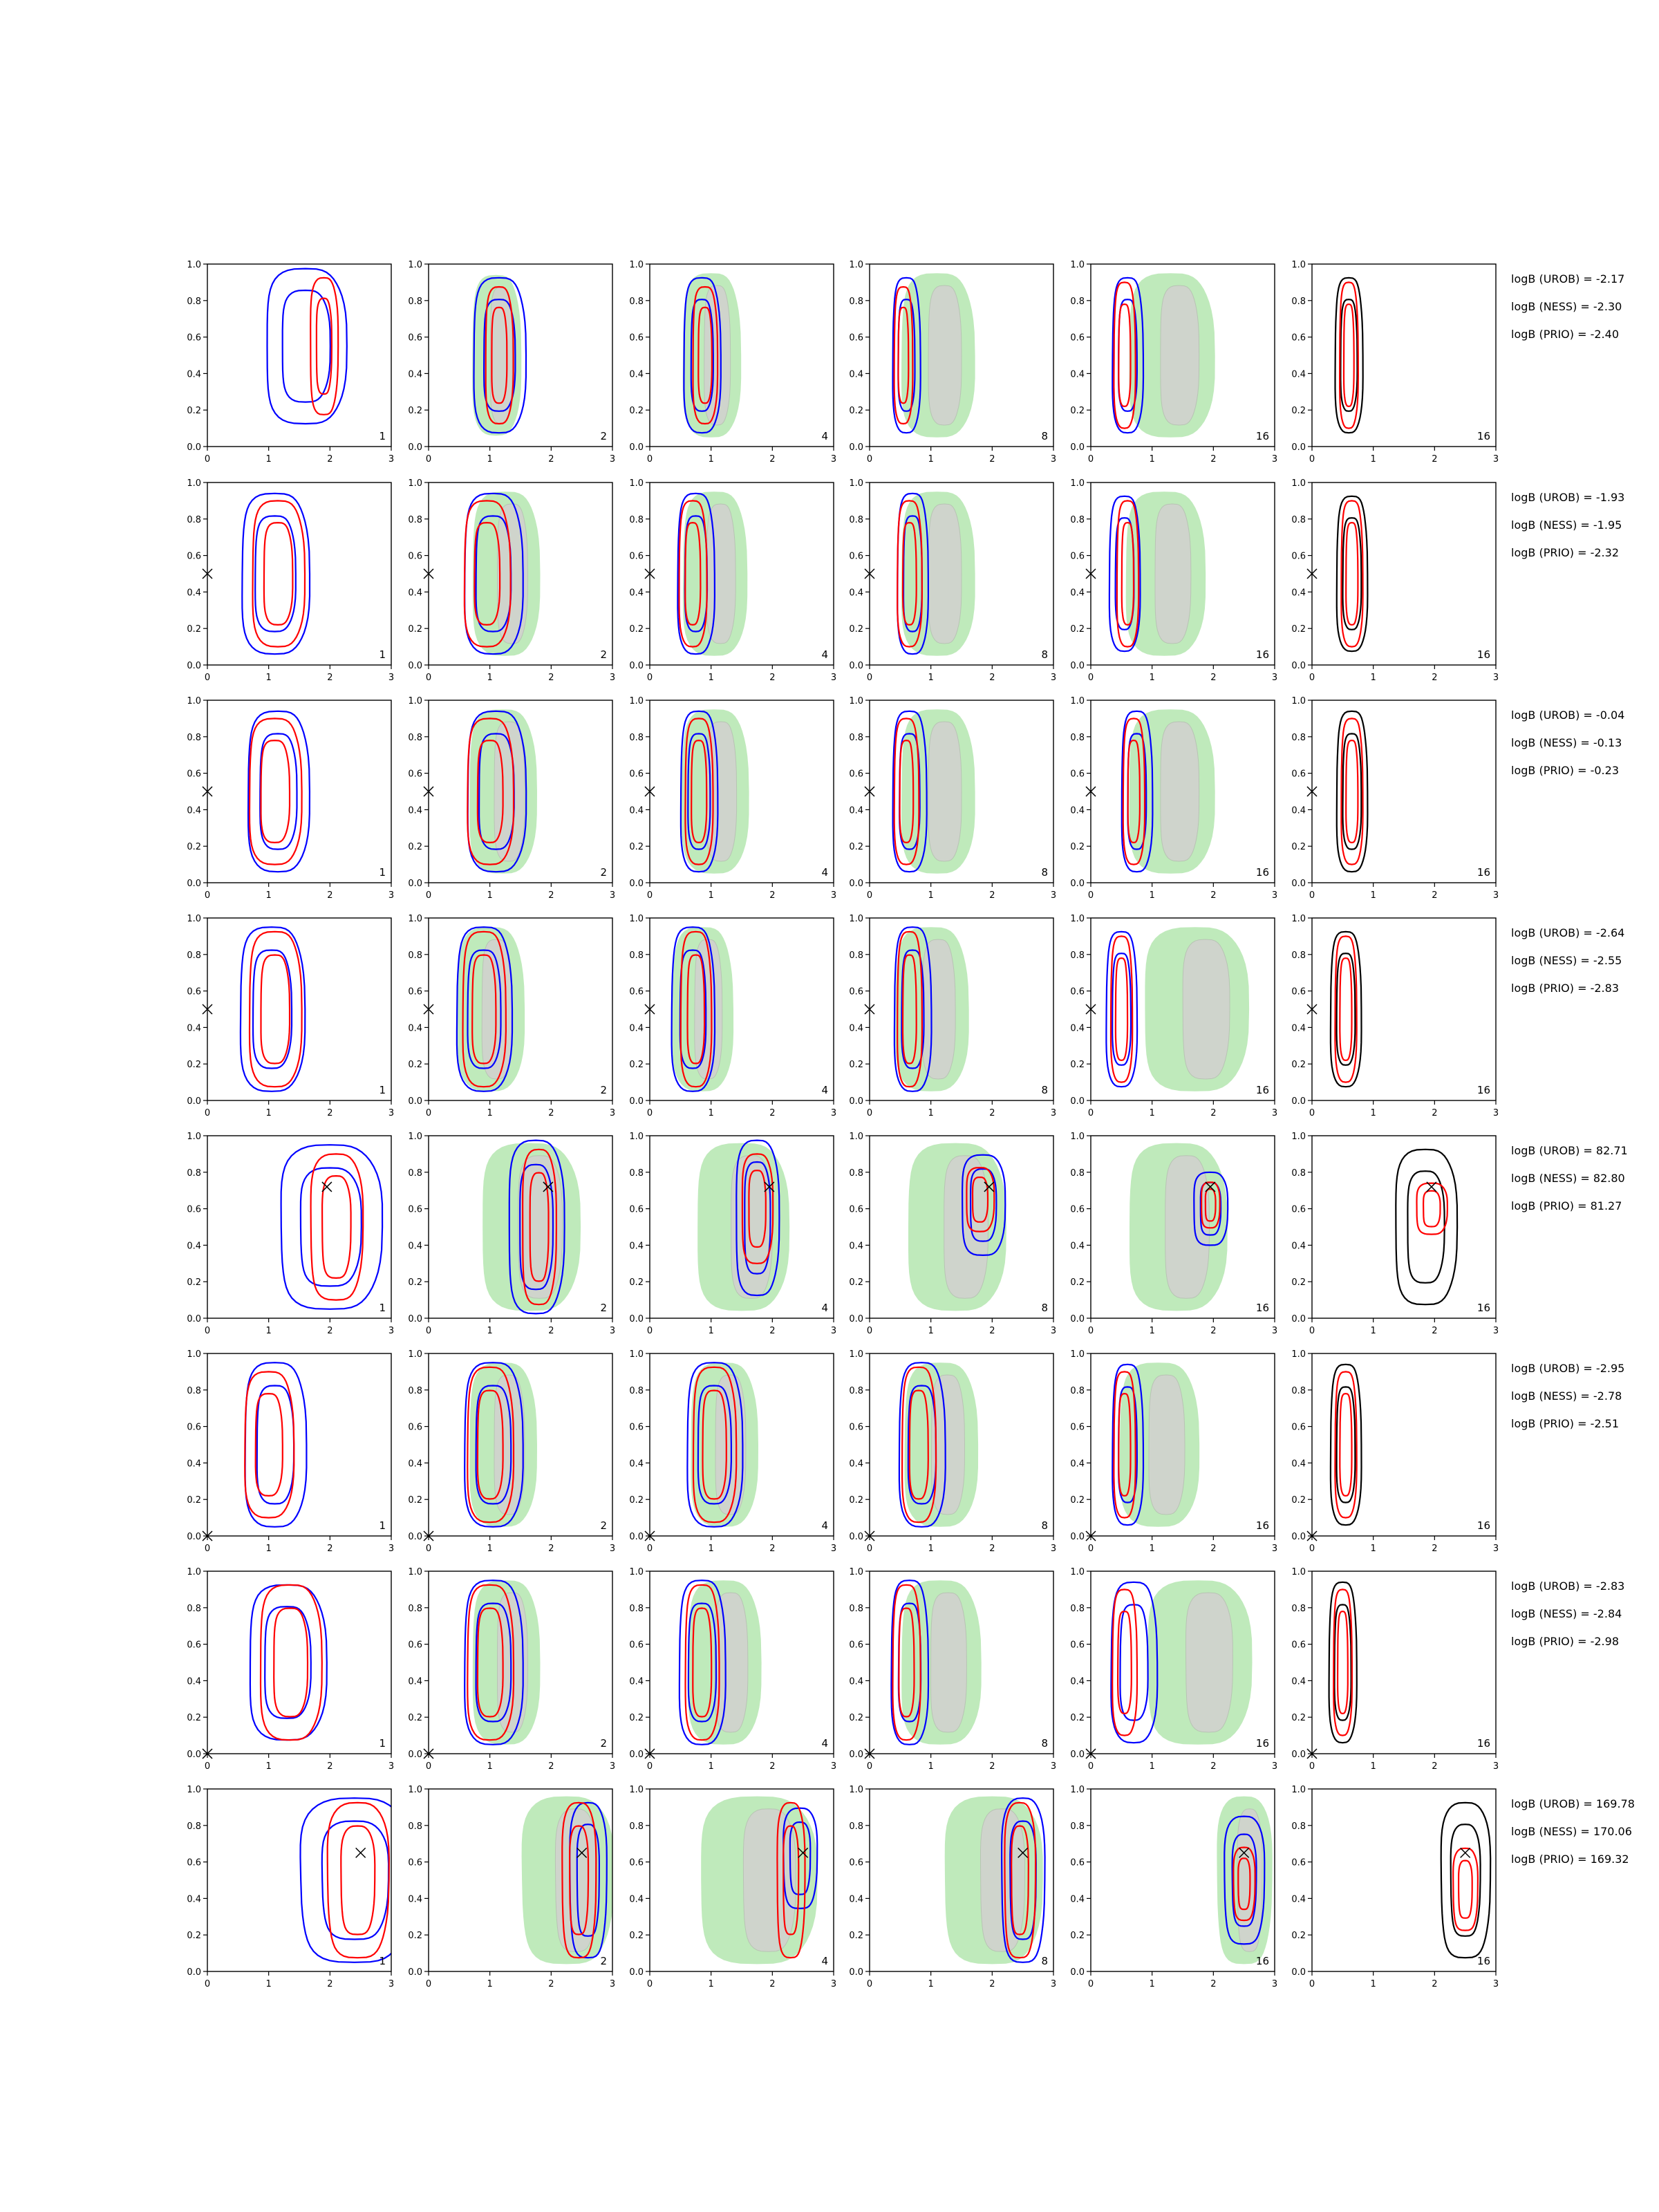 Image resolution: width=1659 pixels, height=2212 pixels. Describe the element at coordinates (1395, 1670) in the screenshot. I see `panel-r7-c6: 0 1 2 3 0.0 0.2 0.4 0.6 0.8 1.0 16` at that location.